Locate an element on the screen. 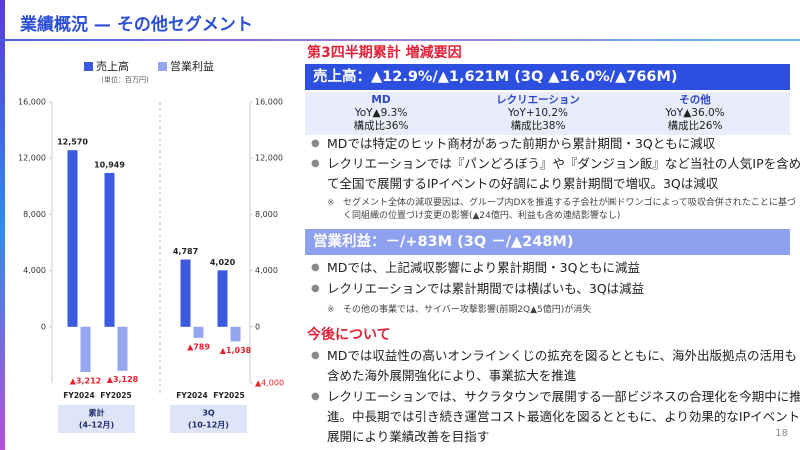 Image resolution: width=800 pixels, height=450 pixels. value-label: ▲1,038 is located at coordinates (236, 350).